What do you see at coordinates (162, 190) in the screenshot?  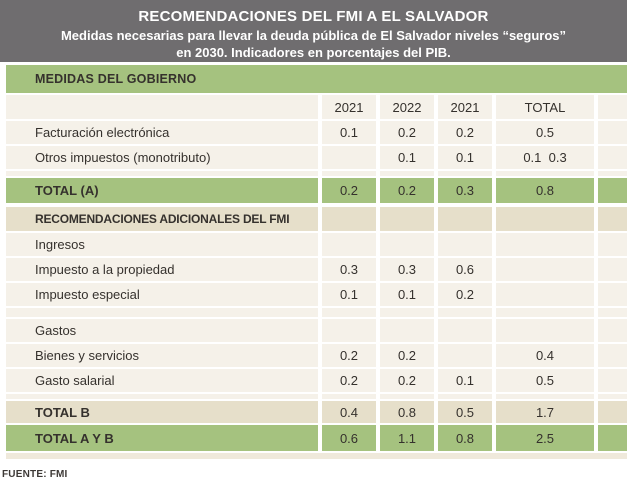 I see `row-label: TOTAL (A)` at bounding box center [162, 190].